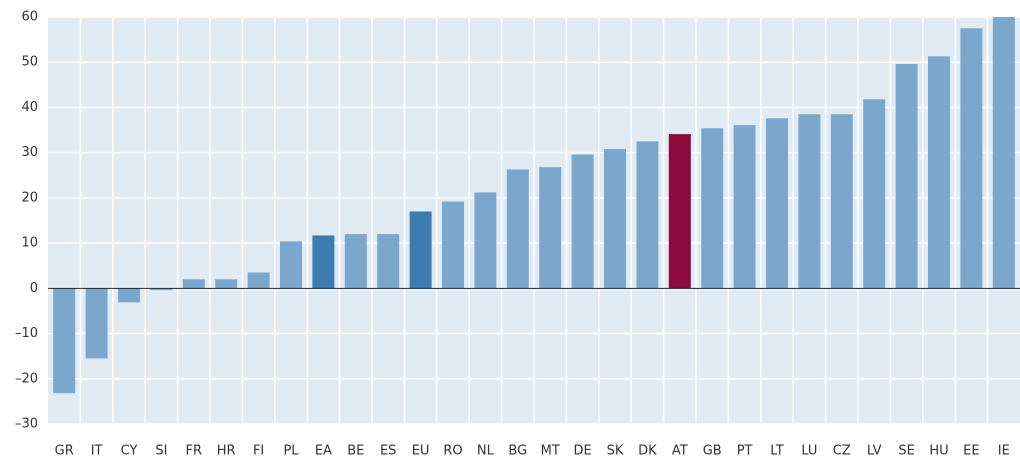  What do you see at coordinates (712, 451) in the screenshot?
I see `x-tick-label: GB` at bounding box center [712, 451].